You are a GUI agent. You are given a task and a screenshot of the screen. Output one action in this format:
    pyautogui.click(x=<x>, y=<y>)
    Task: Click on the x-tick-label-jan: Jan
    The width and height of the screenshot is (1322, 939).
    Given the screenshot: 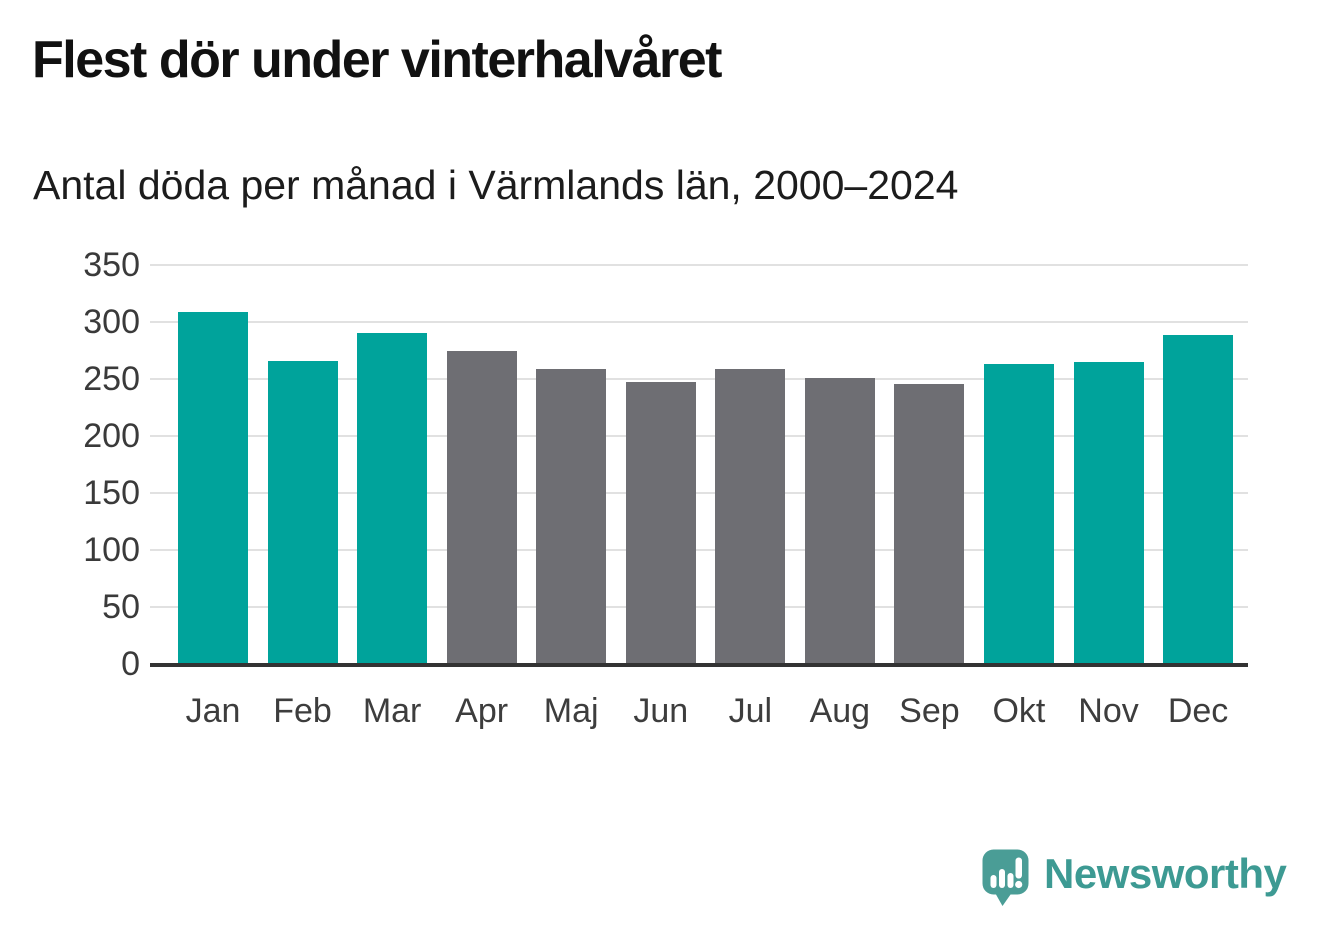 What is the action you would take?
    pyautogui.click(x=213, y=711)
    